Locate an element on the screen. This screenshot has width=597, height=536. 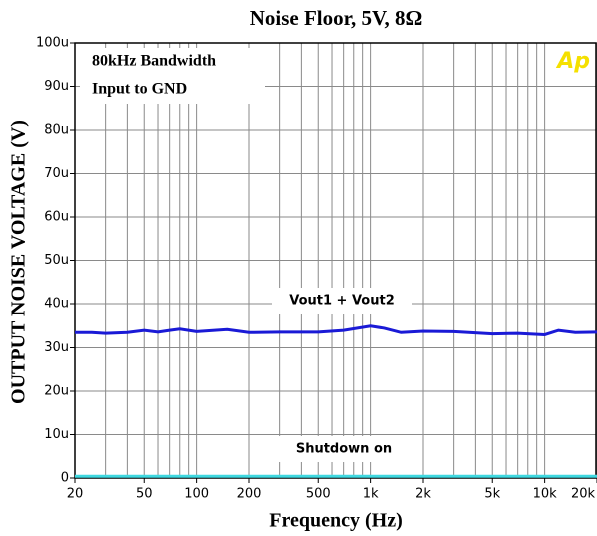
x-tick-label: 2k is located at coordinates (423, 494).